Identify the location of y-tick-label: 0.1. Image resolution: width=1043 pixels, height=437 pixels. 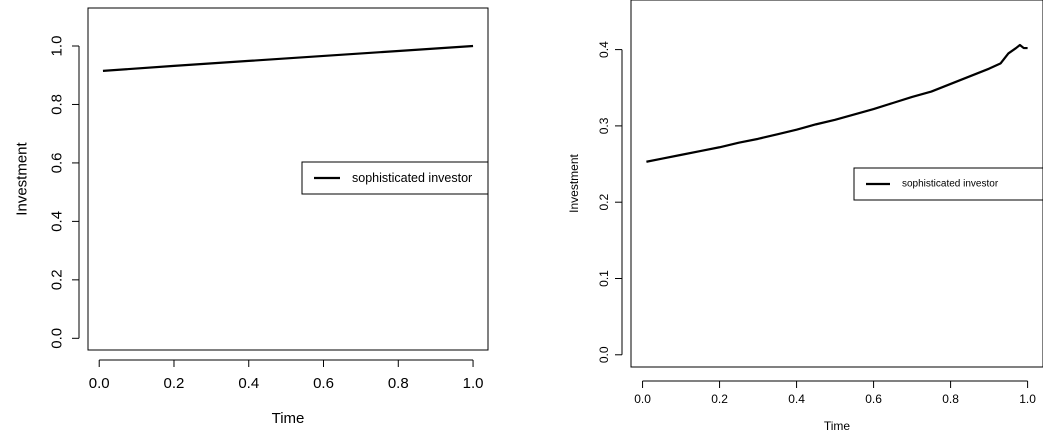
(604, 278).